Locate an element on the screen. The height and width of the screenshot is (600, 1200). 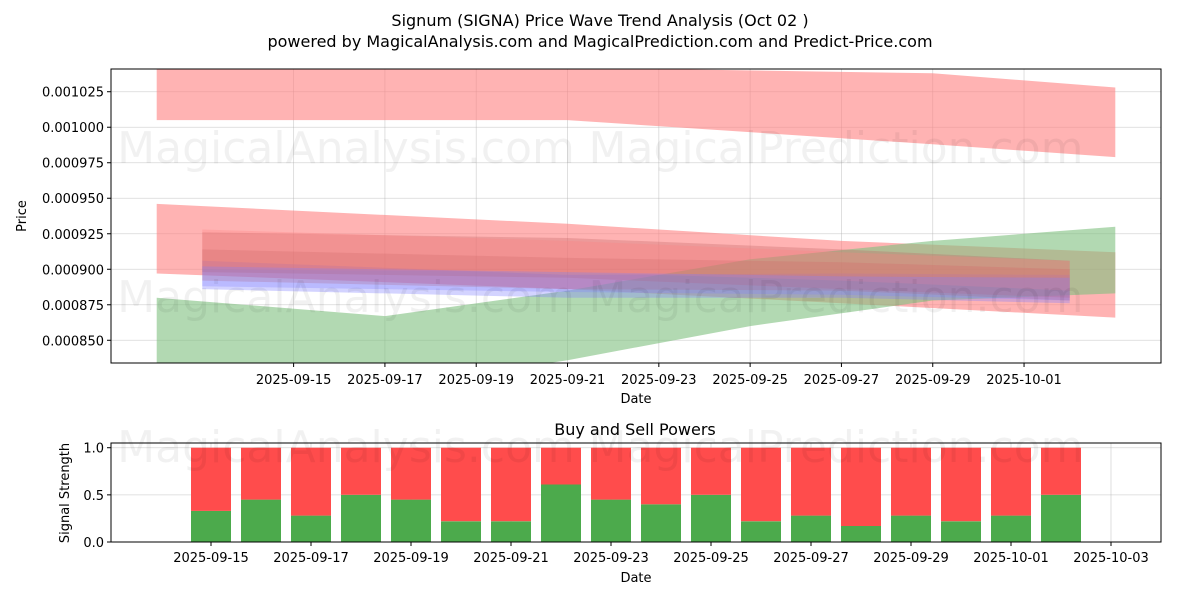
signal-x-tick-label: 2025-09-19 is located at coordinates (411, 558).